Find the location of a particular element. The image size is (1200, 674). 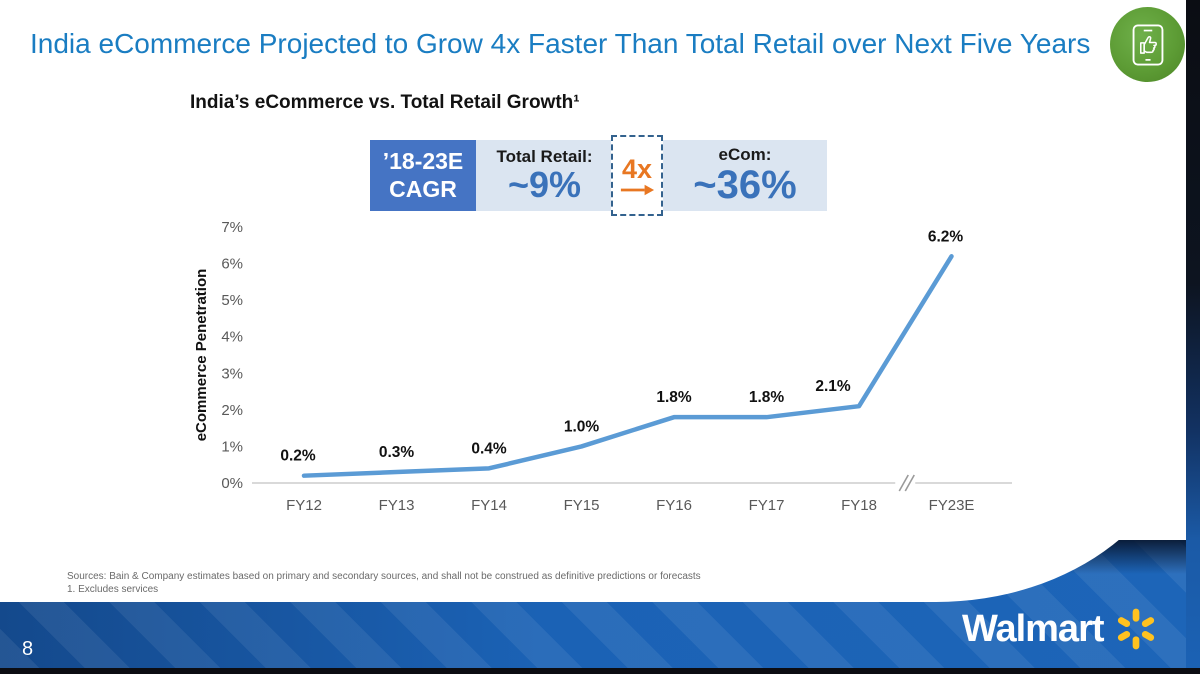

ecom-value: ~36% is located at coordinates (745, 184).